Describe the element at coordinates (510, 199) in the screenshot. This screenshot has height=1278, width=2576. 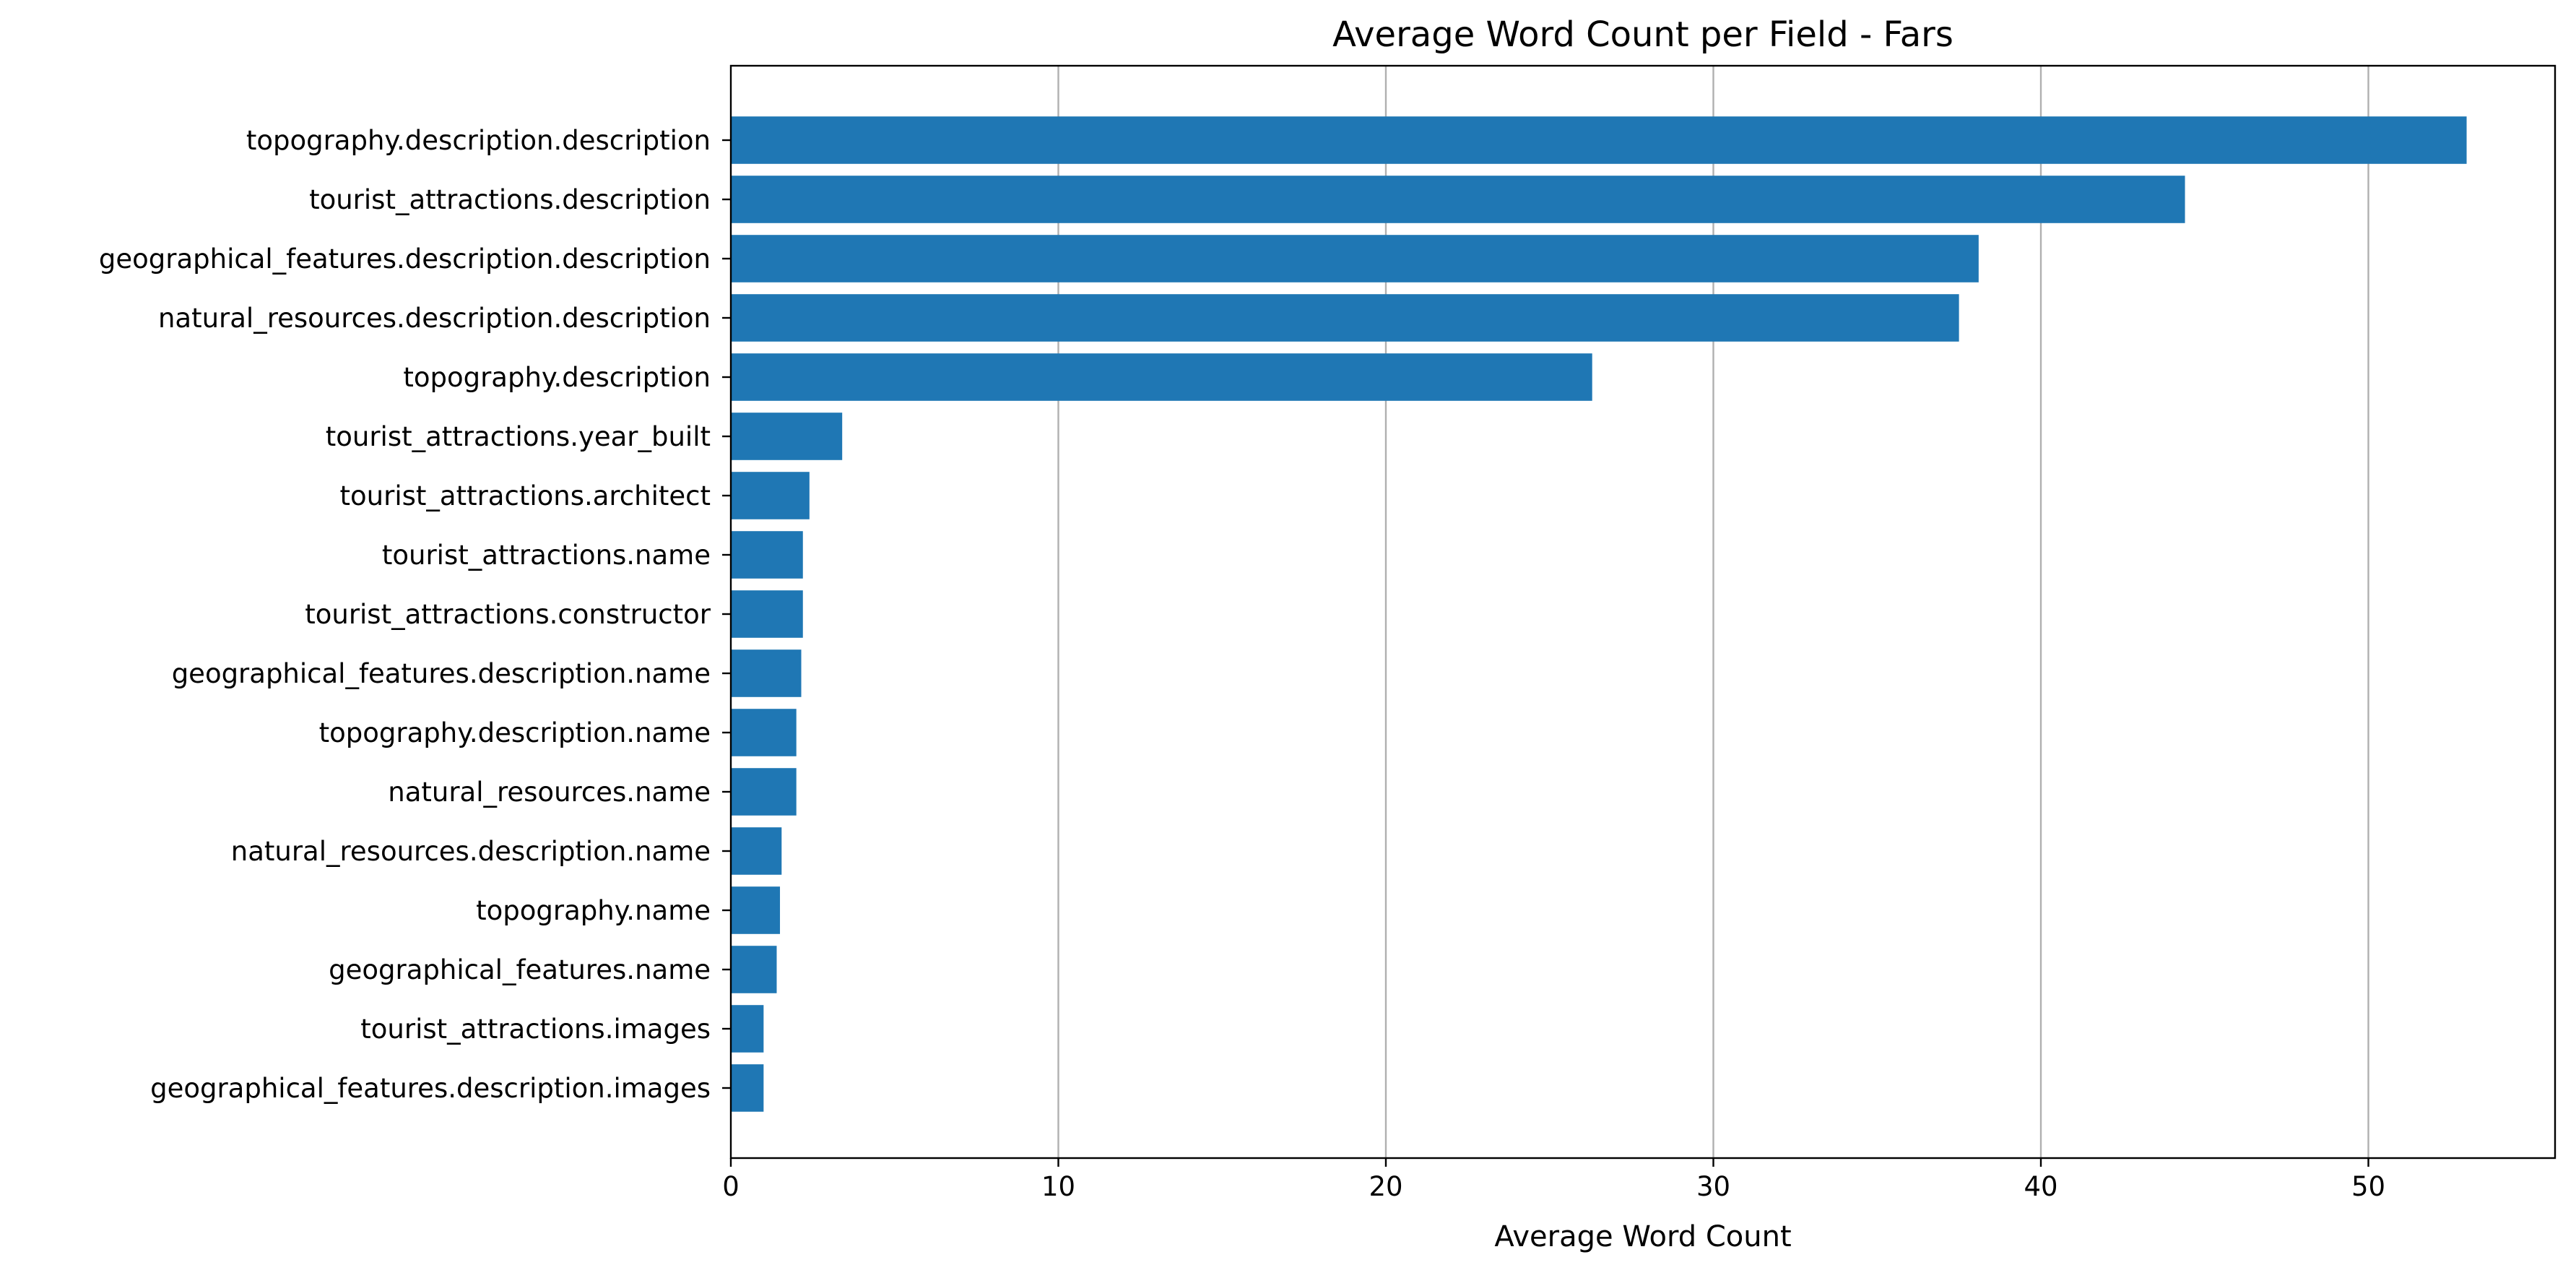
I see `y-tick-label-1: tourist_attractions.description` at that location.